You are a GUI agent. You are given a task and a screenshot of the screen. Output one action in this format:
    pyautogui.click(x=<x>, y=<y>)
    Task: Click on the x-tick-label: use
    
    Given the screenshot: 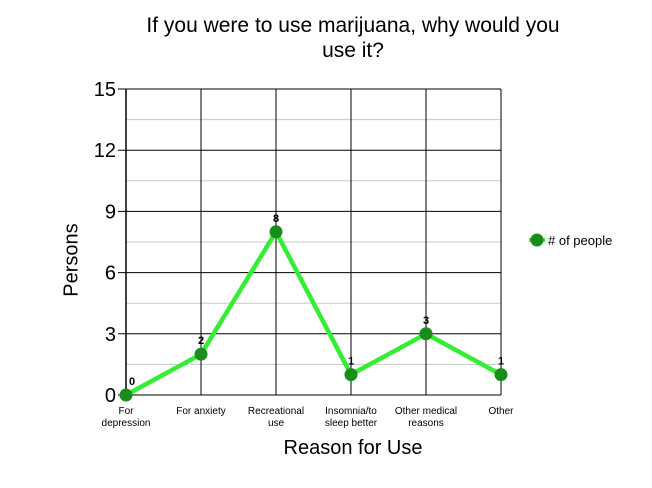 What is the action you would take?
    pyautogui.click(x=276, y=423)
    